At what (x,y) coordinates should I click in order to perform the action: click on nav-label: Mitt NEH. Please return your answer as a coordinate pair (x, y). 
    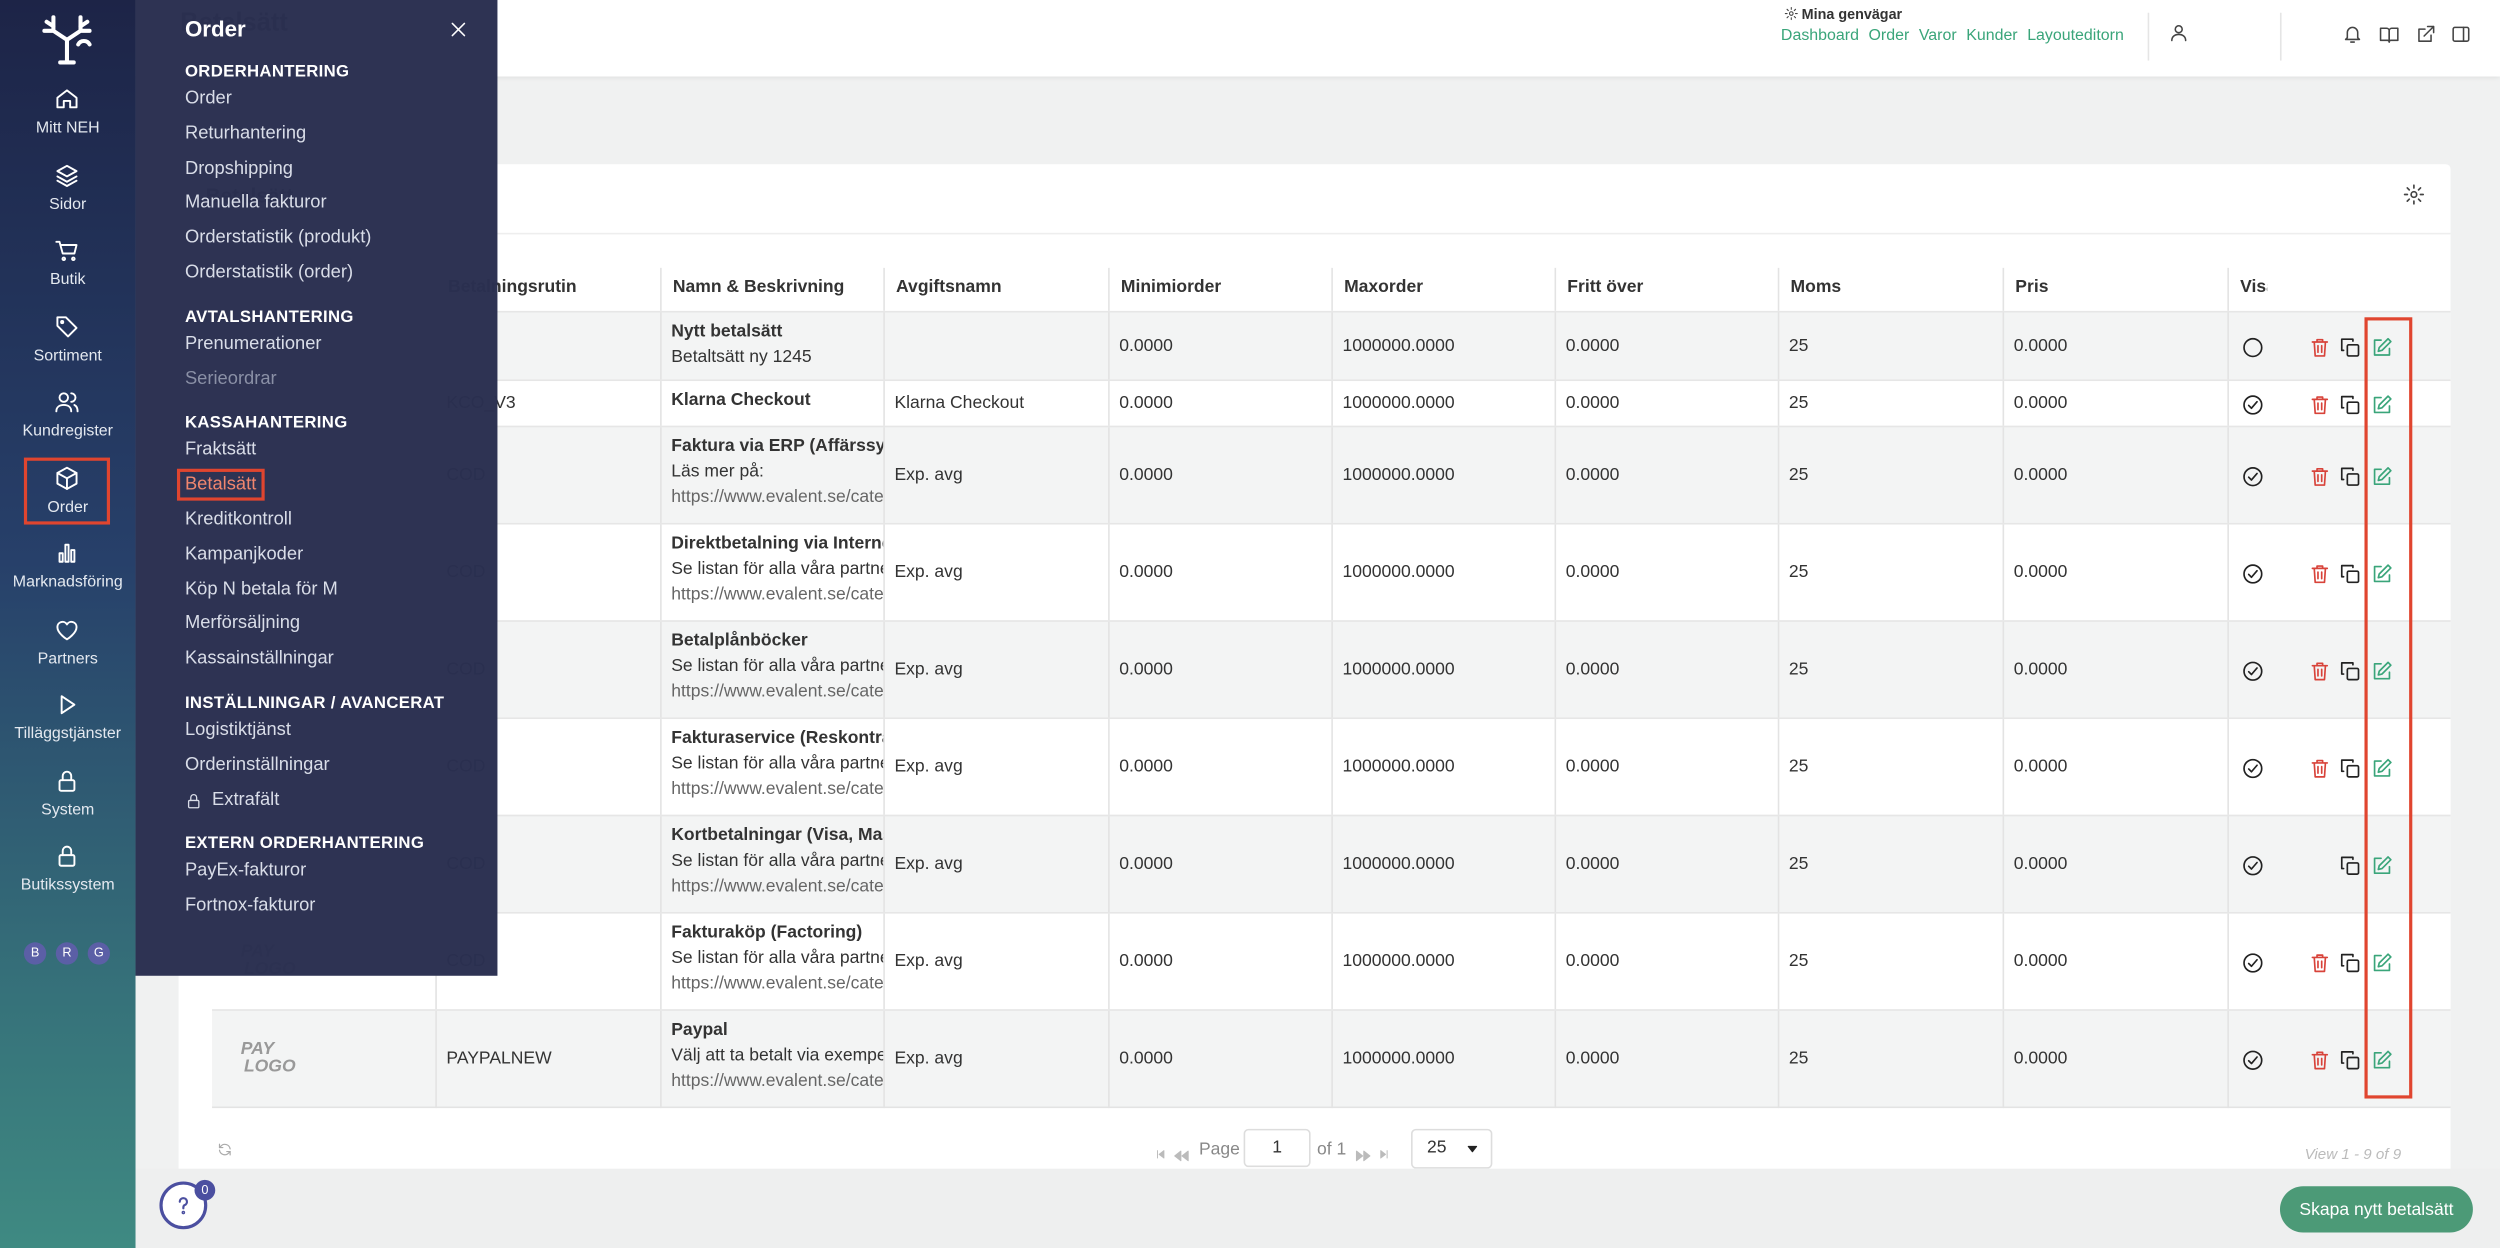
    Looking at the image, I should click on (67, 128).